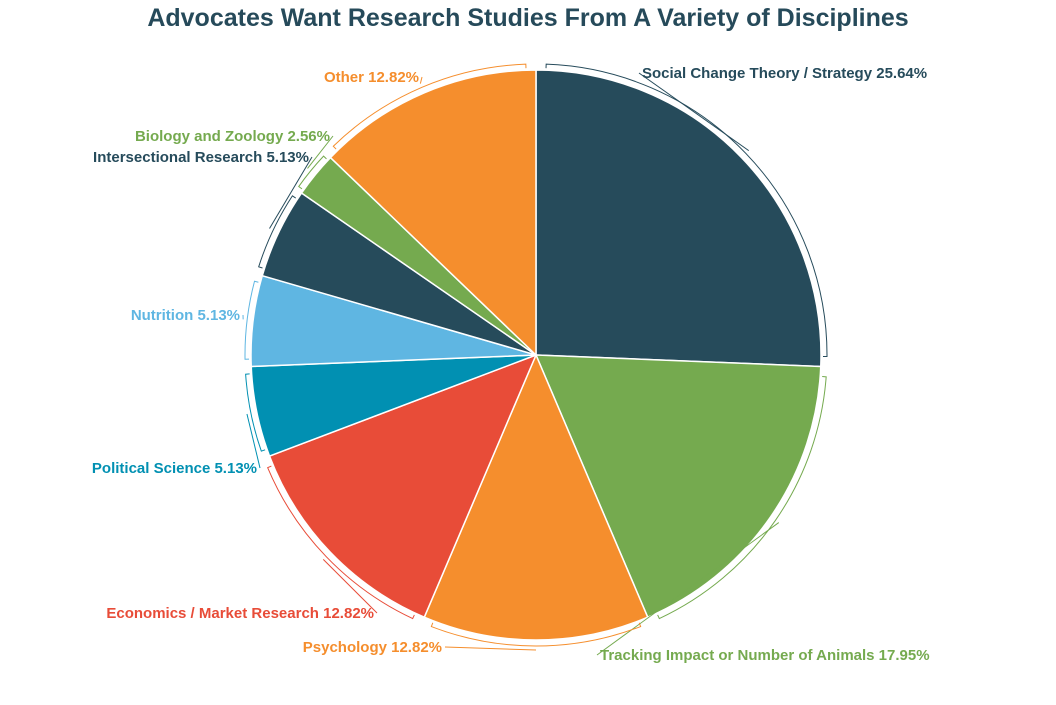 The width and height of the screenshot is (1056, 705). I want to click on slice-label-intersectional-research: Intersectional Research 5.13%, so click(201, 157).